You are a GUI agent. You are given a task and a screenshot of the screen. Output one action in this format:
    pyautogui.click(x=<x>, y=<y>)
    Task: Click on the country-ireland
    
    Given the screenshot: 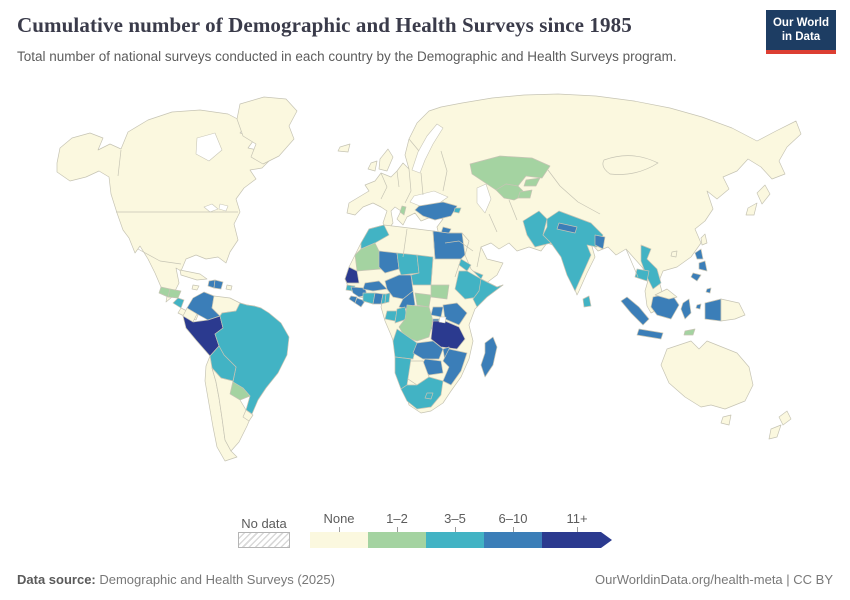 What is the action you would take?
    pyautogui.click(x=372, y=166)
    